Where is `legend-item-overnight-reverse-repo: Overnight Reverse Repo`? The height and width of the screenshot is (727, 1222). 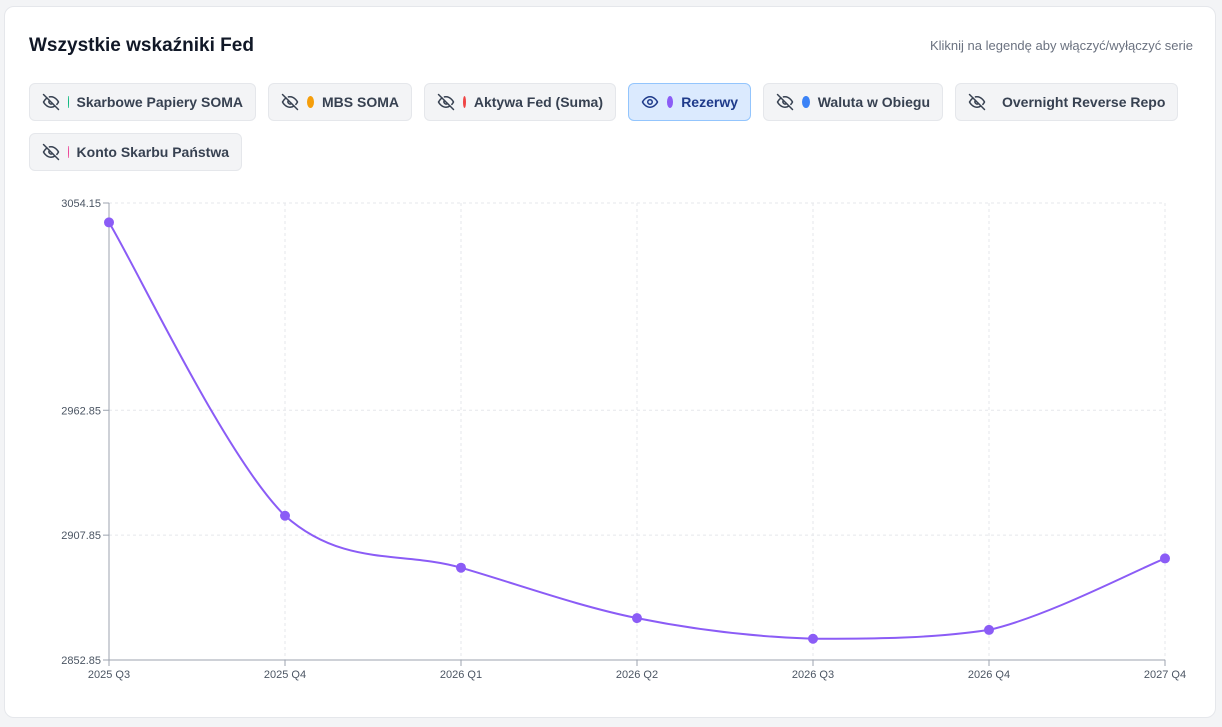 legend-item-overnight-reverse-repo: Overnight Reverse Repo is located at coordinates (1066, 102).